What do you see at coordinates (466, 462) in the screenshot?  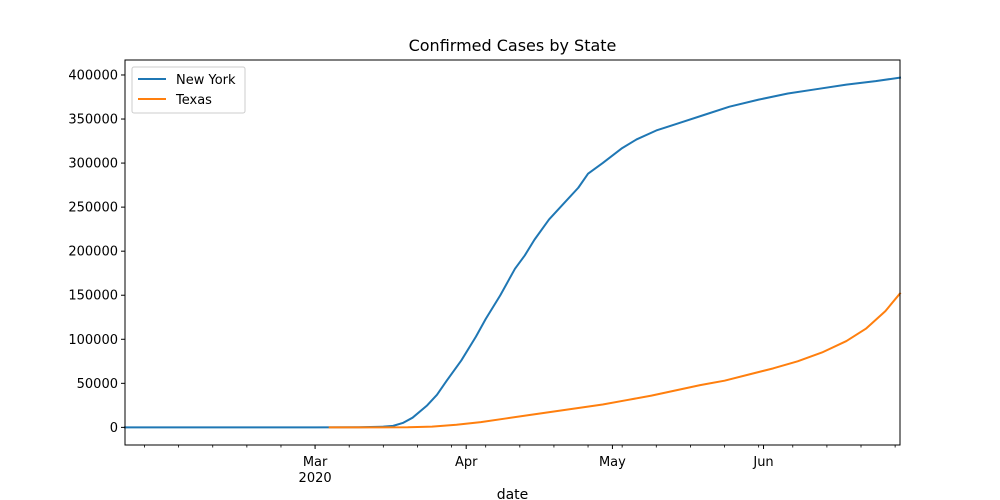 I see `x-tick-label: Apr` at bounding box center [466, 462].